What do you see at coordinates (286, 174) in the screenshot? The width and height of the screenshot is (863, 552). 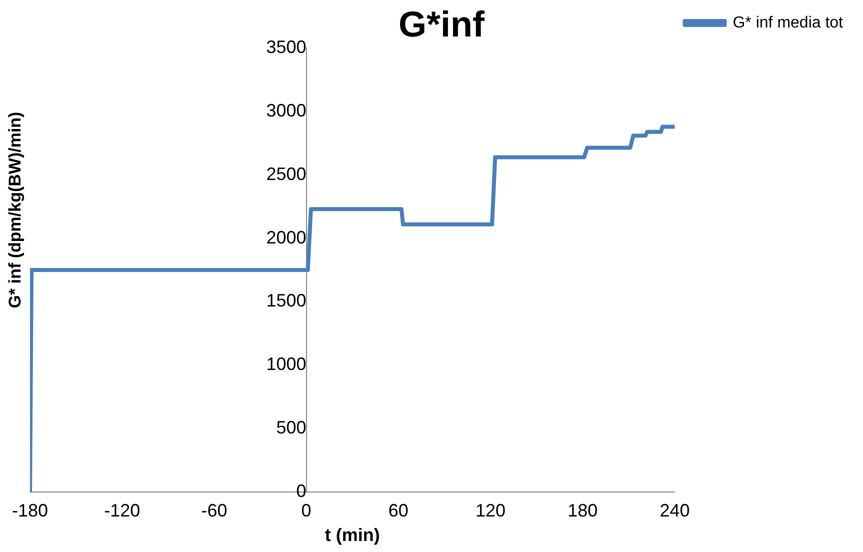 I see `y-tick-label: 2500` at bounding box center [286, 174].